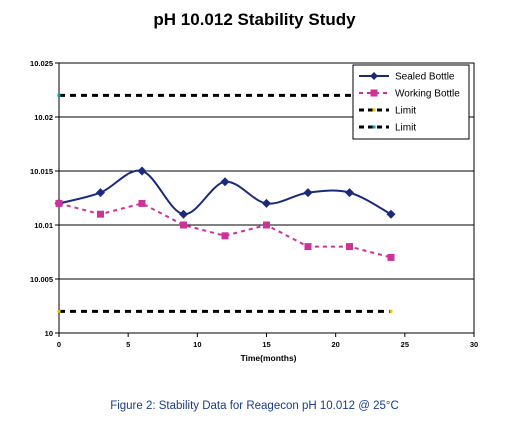 The height and width of the screenshot is (422, 509). What do you see at coordinates (268, 358) in the screenshot?
I see `x-axis-title: Time(months)` at bounding box center [268, 358].